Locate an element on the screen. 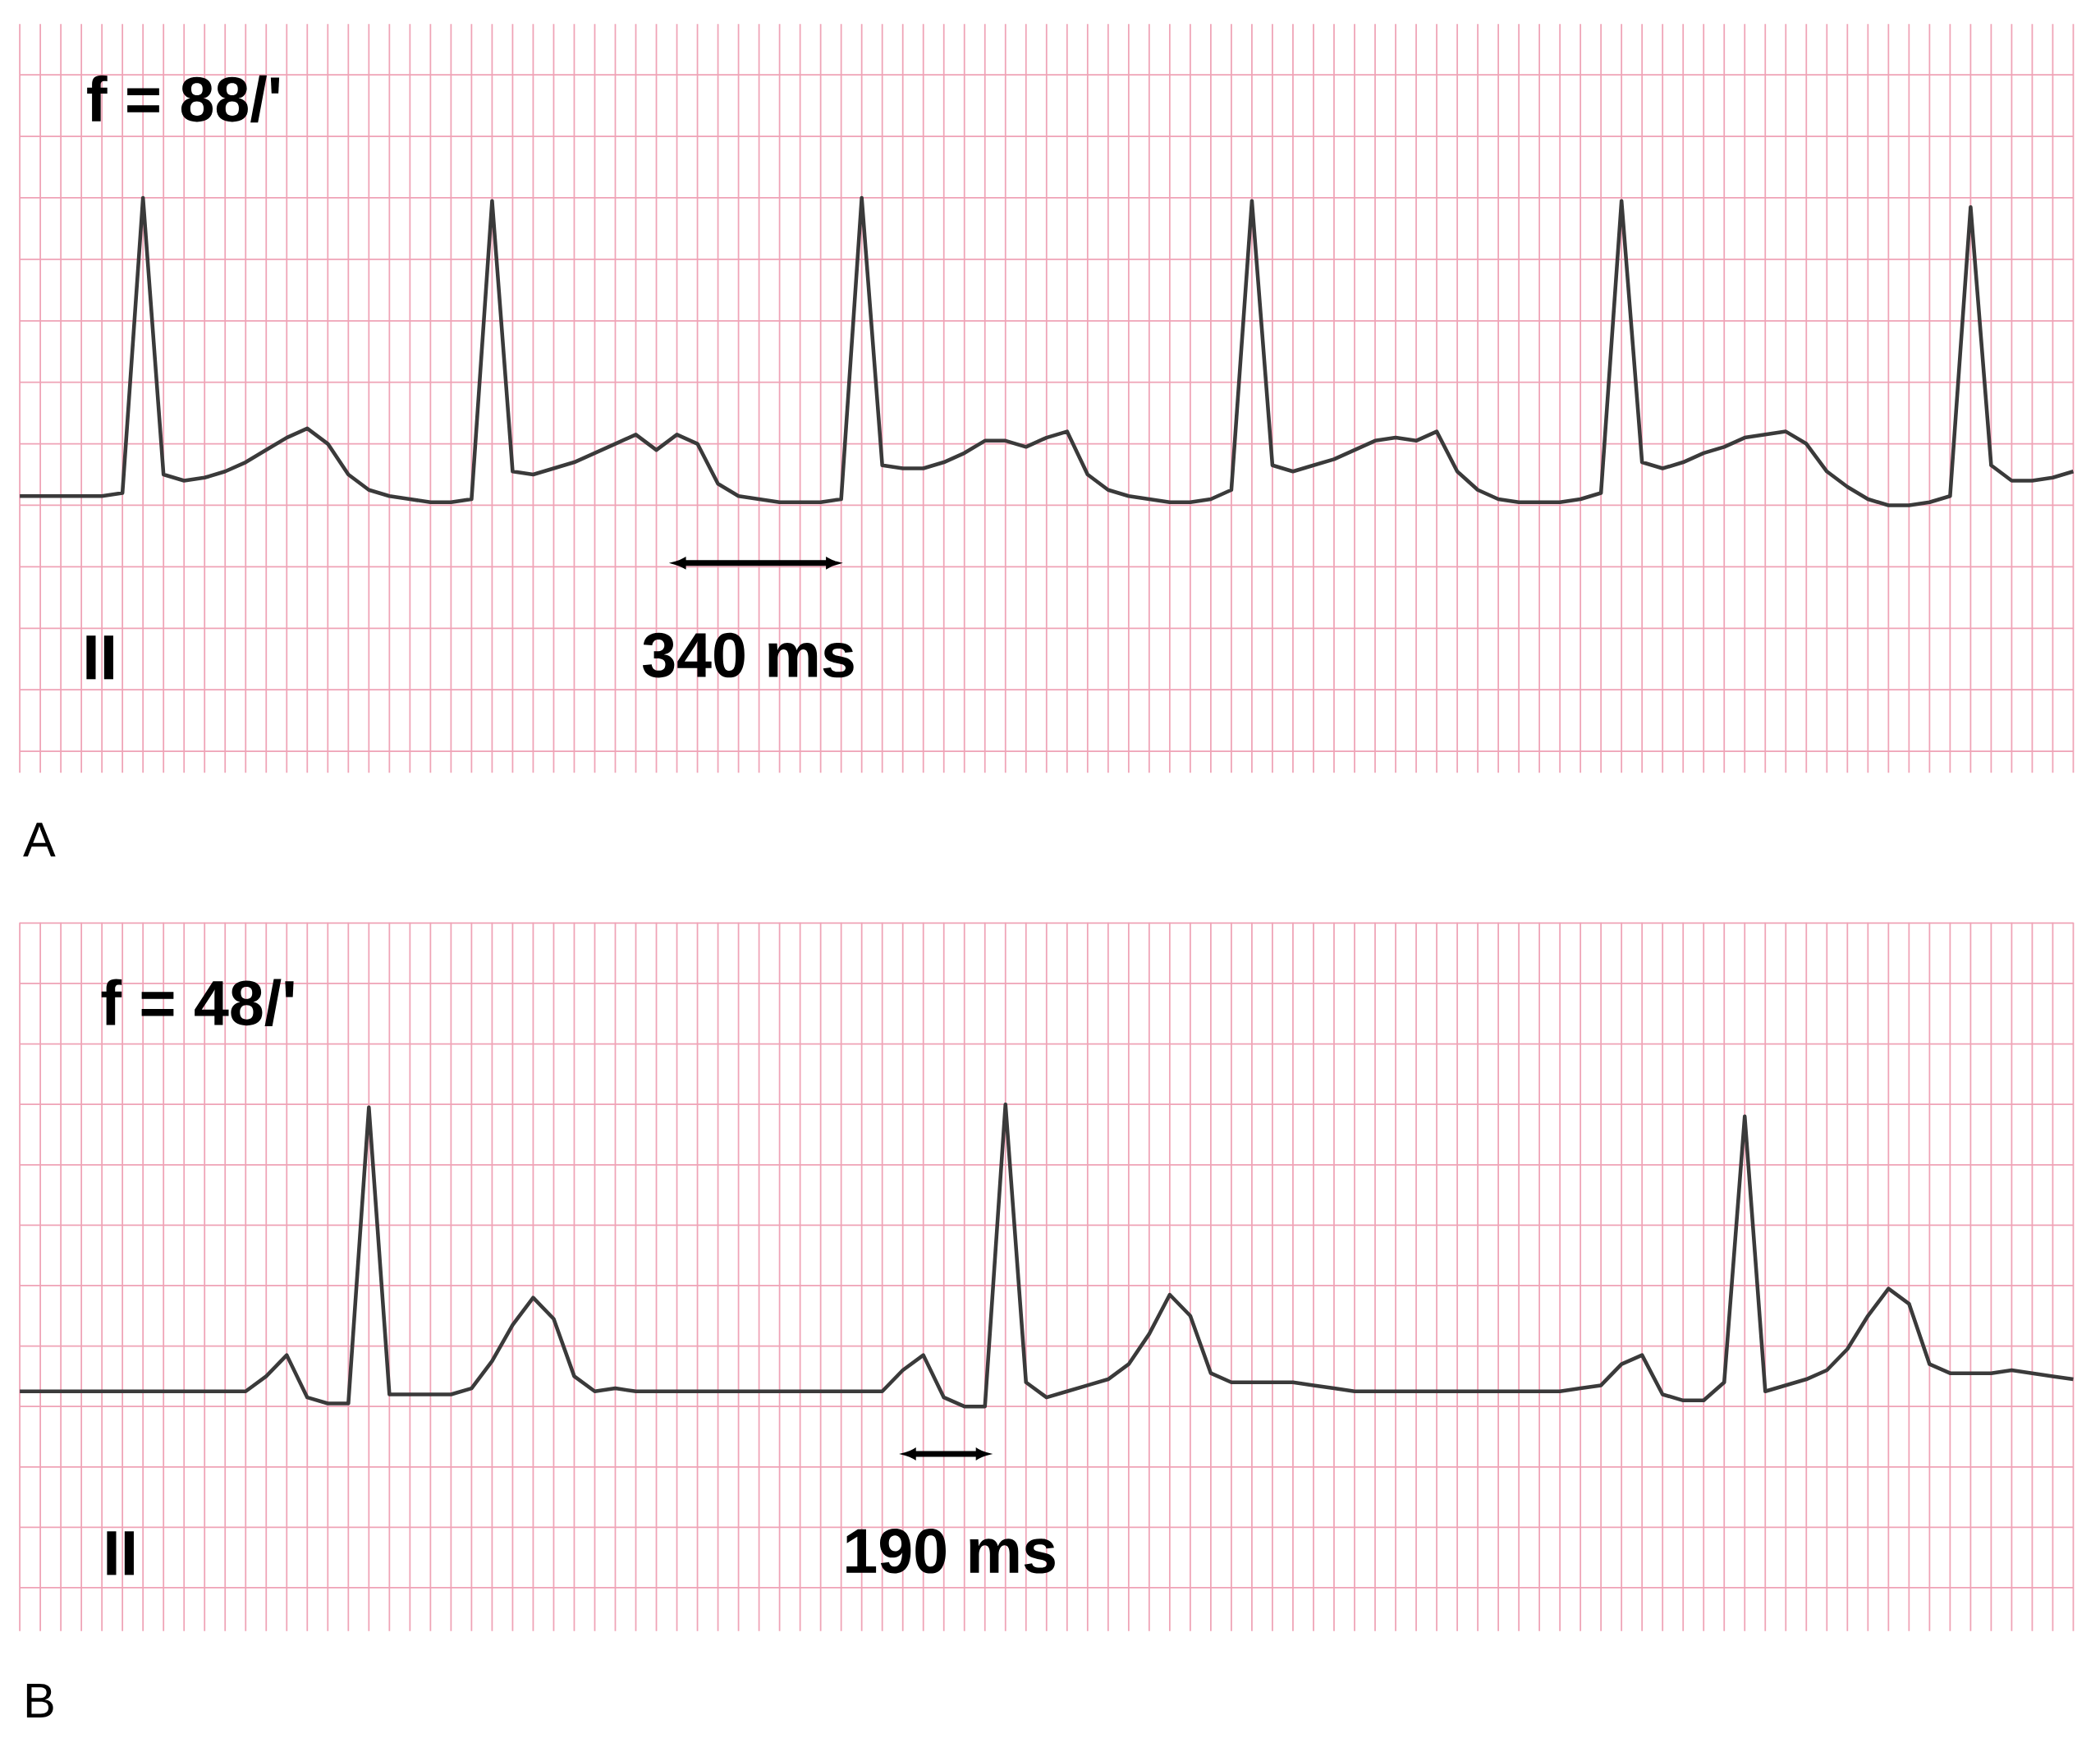 Image resolution: width=2100 pixels, height=1738 pixels. text: 340 ms is located at coordinates (748, 655).